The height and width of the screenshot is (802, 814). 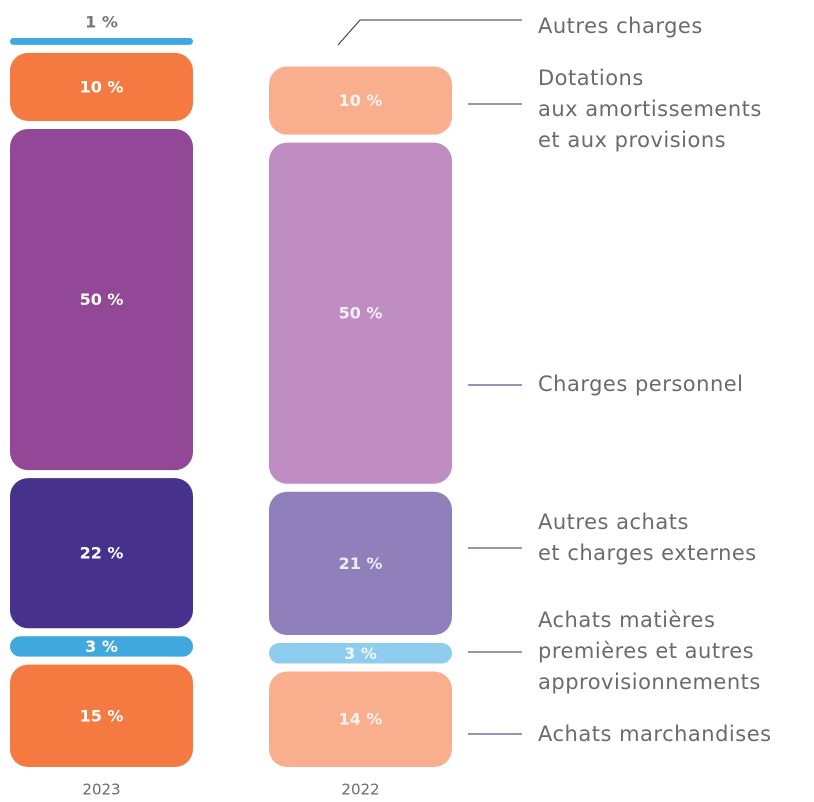 What do you see at coordinates (641, 384) in the screenshot?
I see `legend-label: Charges personnel` at bounding box center [641, 384].